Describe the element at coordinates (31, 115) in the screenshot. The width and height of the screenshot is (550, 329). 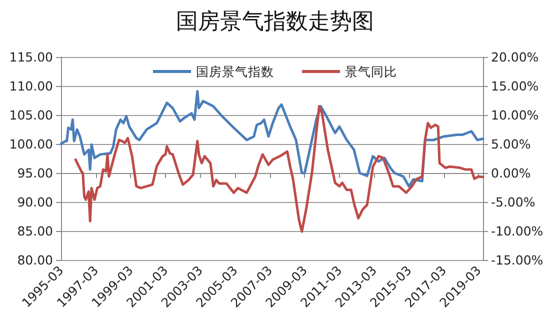
I see `y-tick-label: 105.00` at that location.